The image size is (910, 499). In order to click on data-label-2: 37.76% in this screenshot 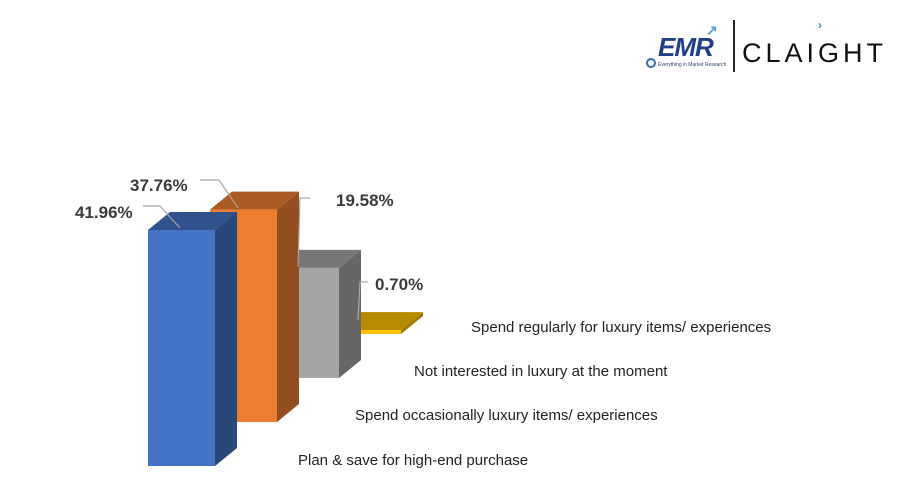, I will do `click(159, 185)`.